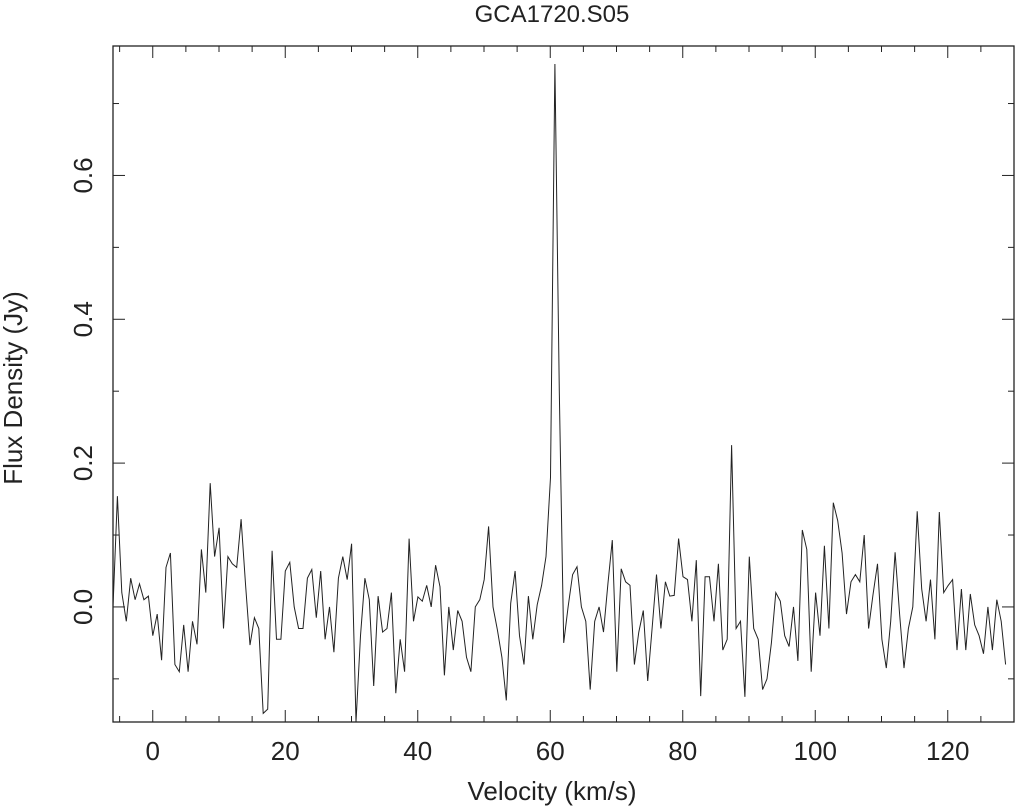 This screenshot has width=1016, height=806. I want to click on x-tick-label: 20, so click(285, 751).